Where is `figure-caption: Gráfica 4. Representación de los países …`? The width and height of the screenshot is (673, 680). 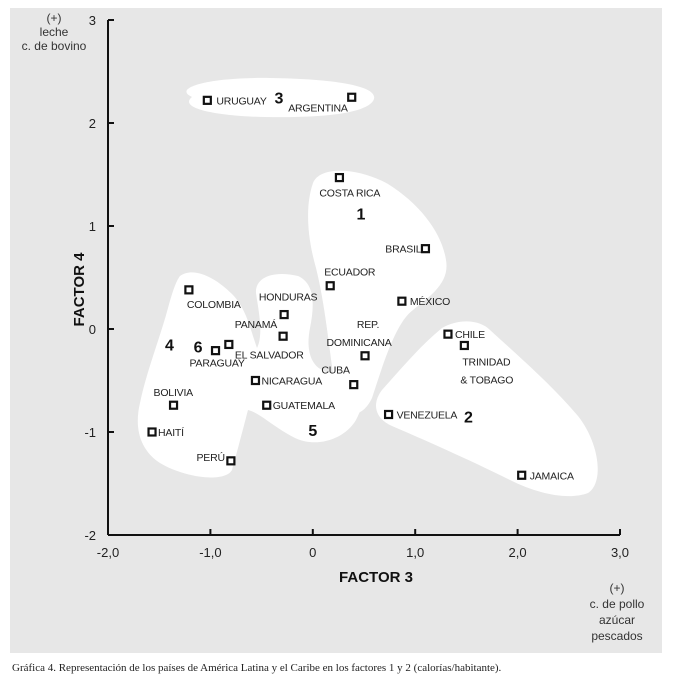 figure-caption: Gráfica 4. Representación de los países … is located at coordinates (257, 668).